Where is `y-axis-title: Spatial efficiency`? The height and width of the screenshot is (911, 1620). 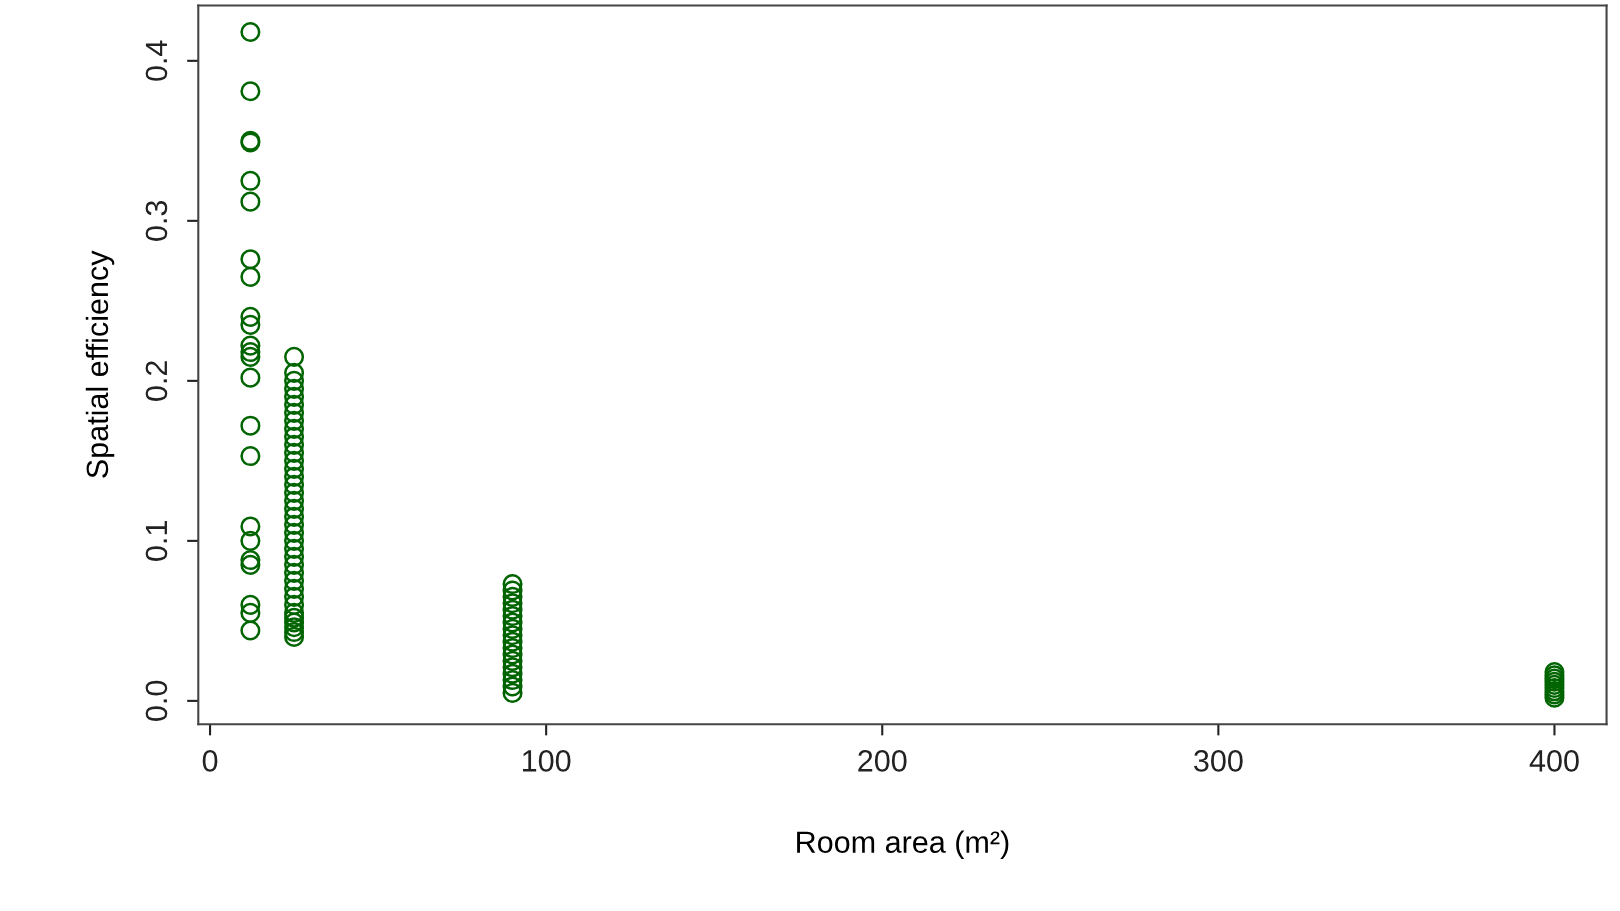
y-axis-title: Spatial efficiency is located at coordinates (100, 364).